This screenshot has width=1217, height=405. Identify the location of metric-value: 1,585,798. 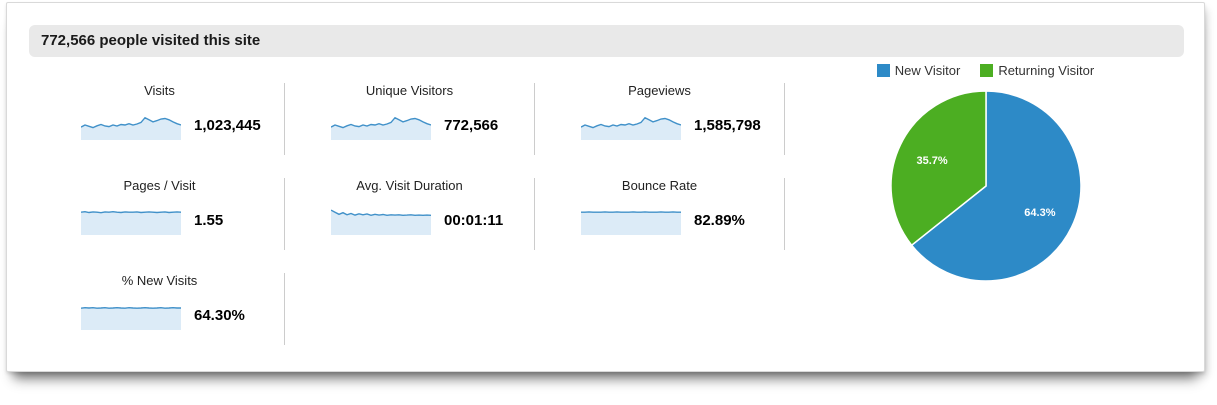
(727, 125).